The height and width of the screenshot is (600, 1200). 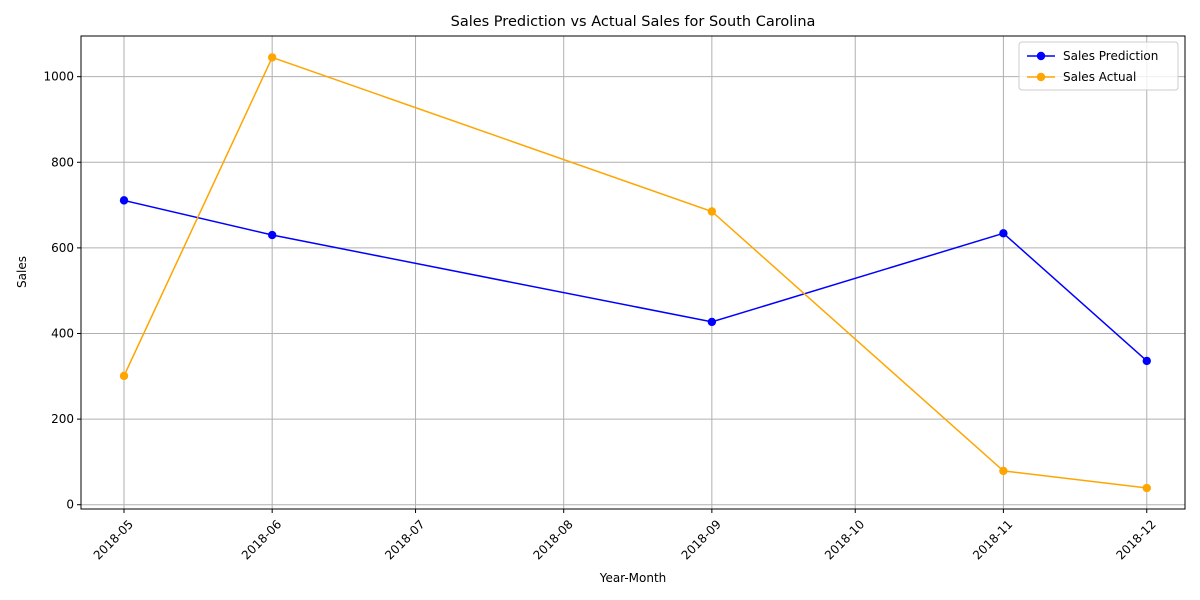 I want to click on y-tick-label: 800, so click(x=62, y=162).